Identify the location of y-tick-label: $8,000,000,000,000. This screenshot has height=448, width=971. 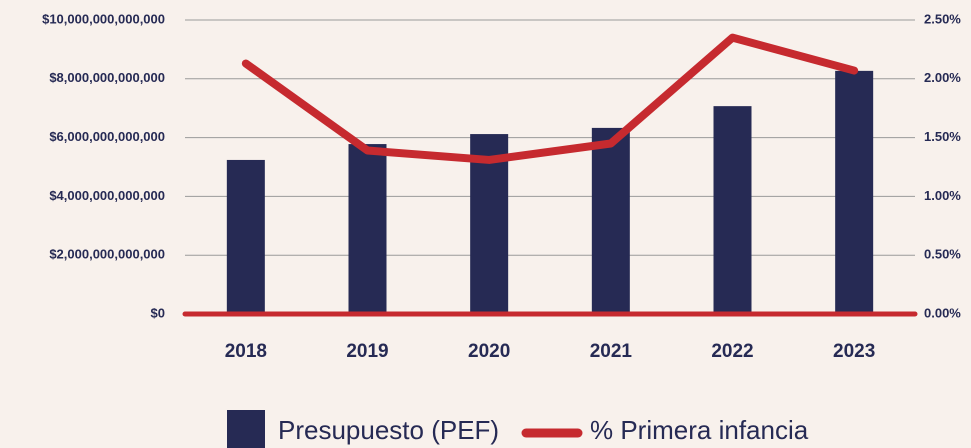
(107, 77).